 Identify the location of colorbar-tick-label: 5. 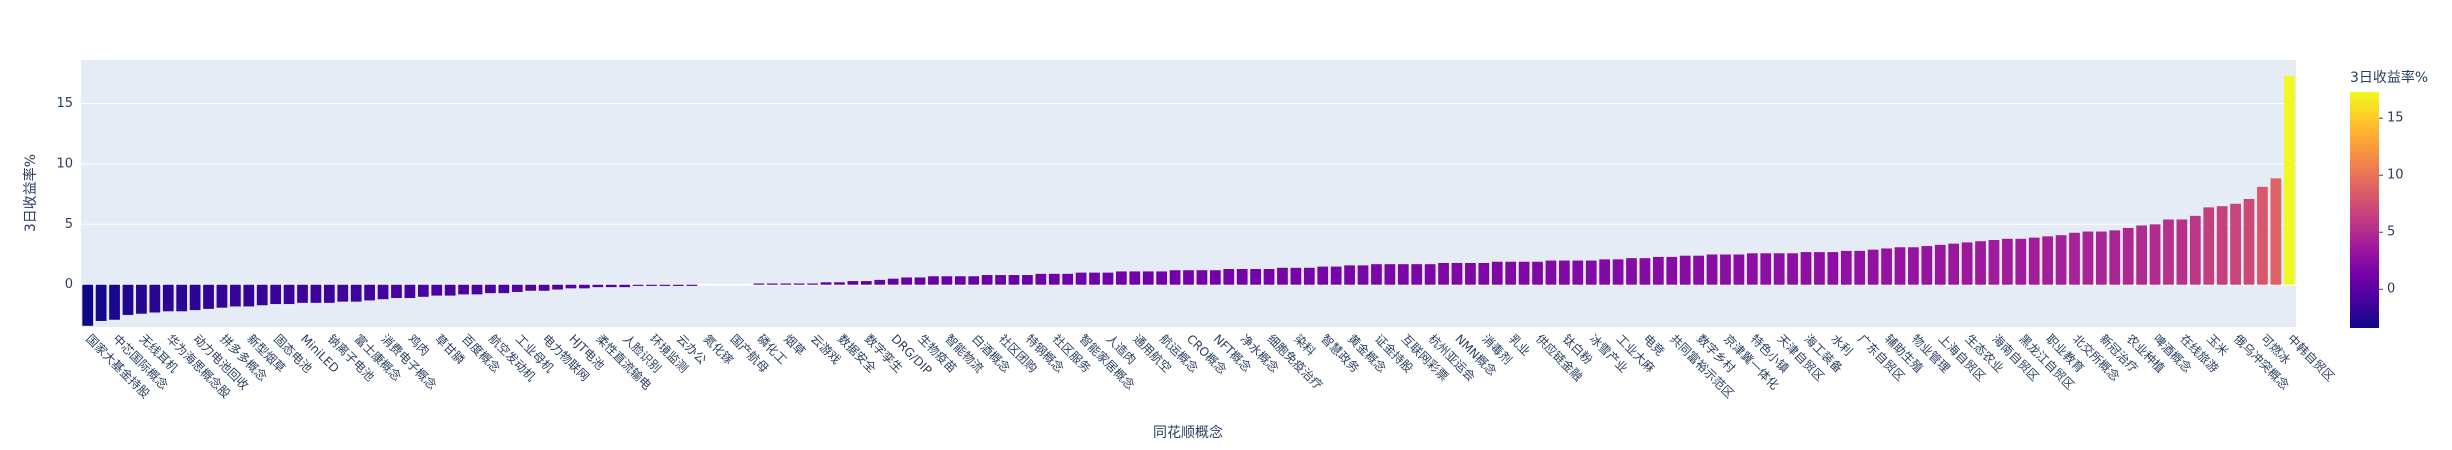
(2391, 232).